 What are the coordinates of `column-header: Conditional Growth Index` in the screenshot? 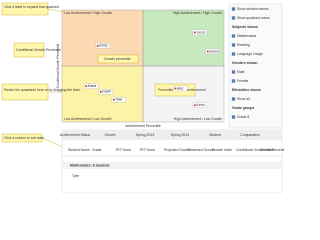 It's located at (255, 150).